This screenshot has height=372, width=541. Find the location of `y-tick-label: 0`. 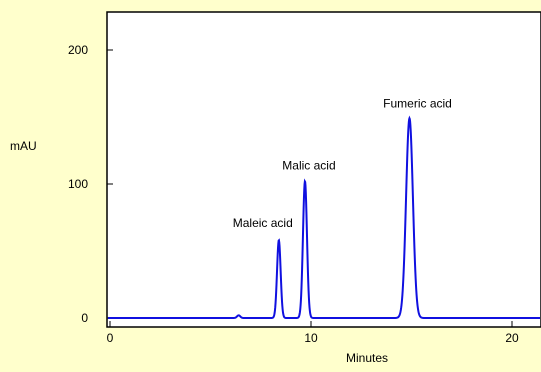

y-tick-label: 0 is located at coordinates (84, 318).